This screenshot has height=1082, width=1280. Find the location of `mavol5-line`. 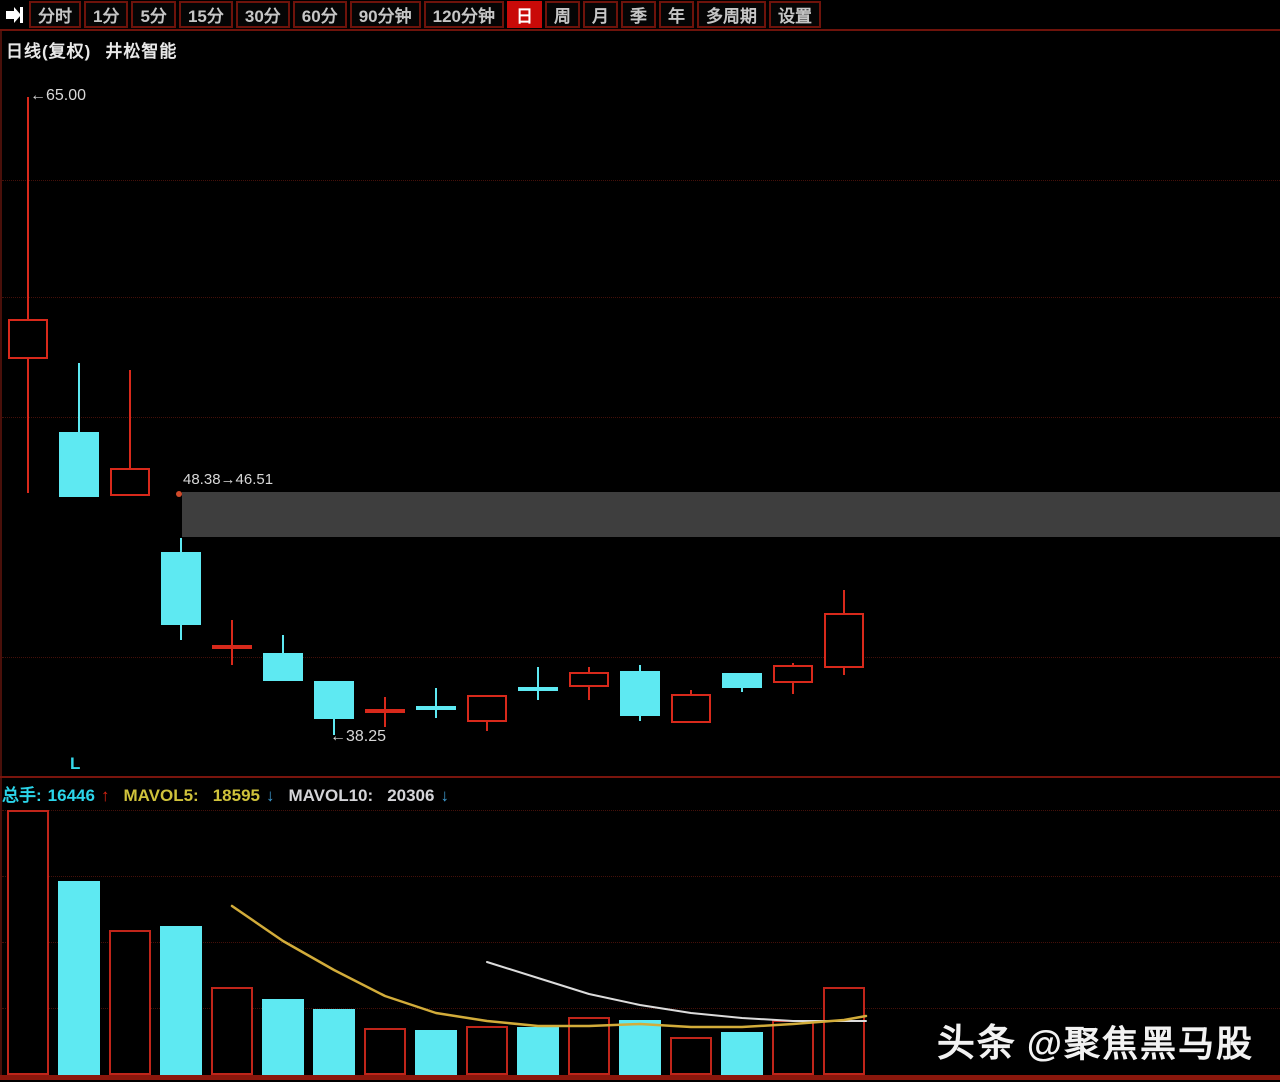

mavol5-line is located at coordinates (549, 966).